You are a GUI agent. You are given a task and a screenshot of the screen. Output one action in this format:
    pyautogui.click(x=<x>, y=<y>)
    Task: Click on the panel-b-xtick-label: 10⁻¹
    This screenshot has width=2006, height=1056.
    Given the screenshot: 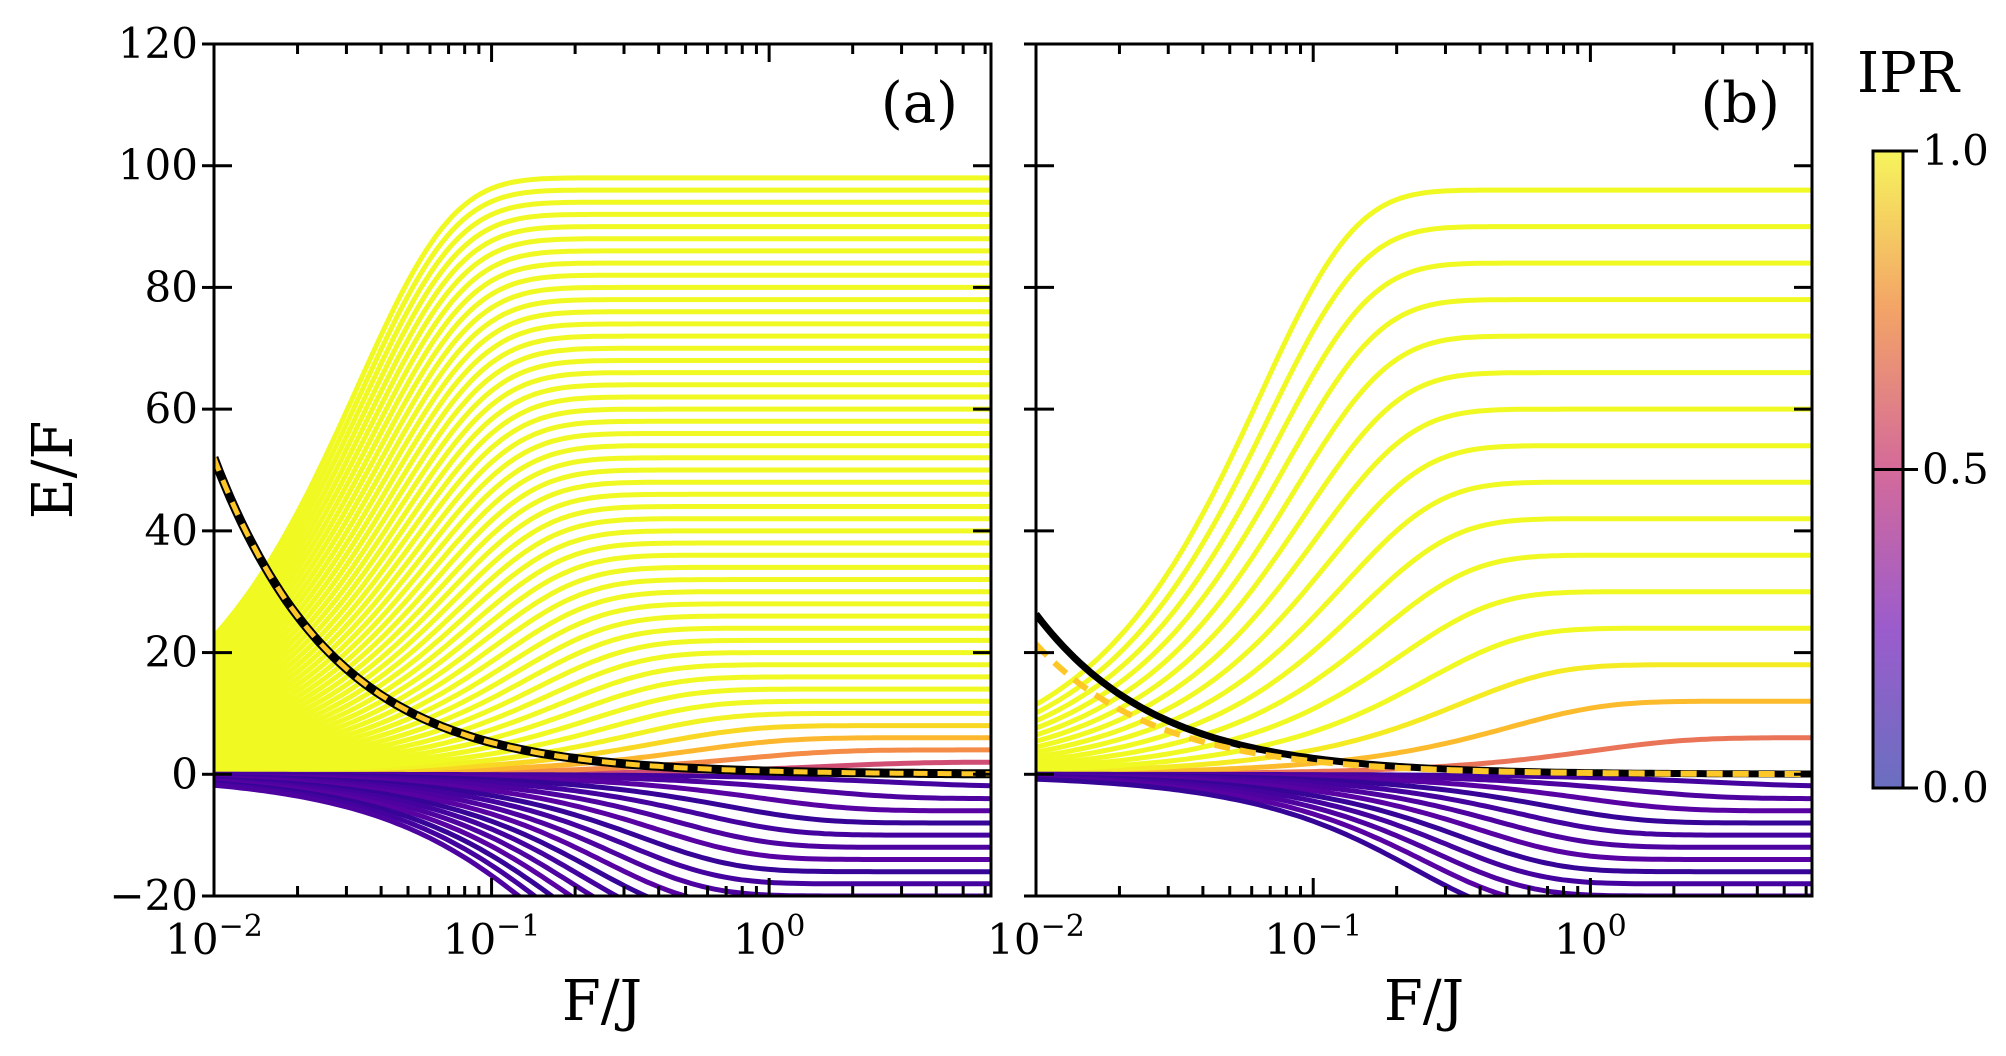 What is the action you would take?
    pyautogui.click(x=1313, y=936)
    